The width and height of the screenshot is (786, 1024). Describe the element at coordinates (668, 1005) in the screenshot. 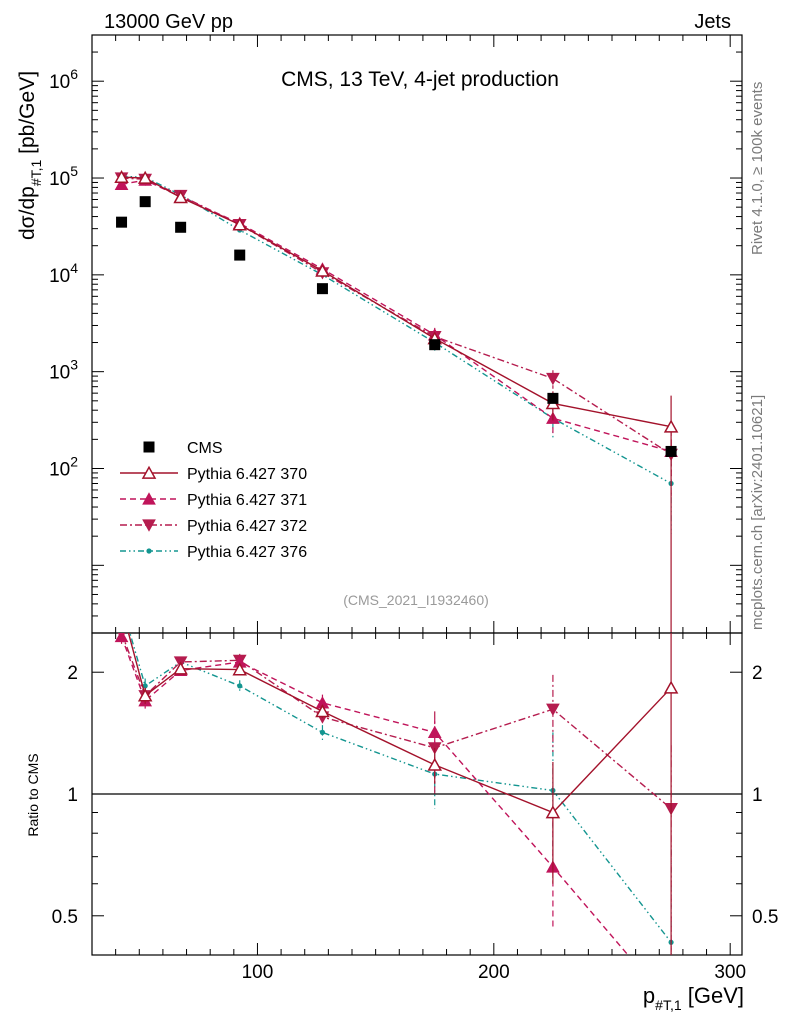

I see `x-axis-label-sub: #T,1` at that location.